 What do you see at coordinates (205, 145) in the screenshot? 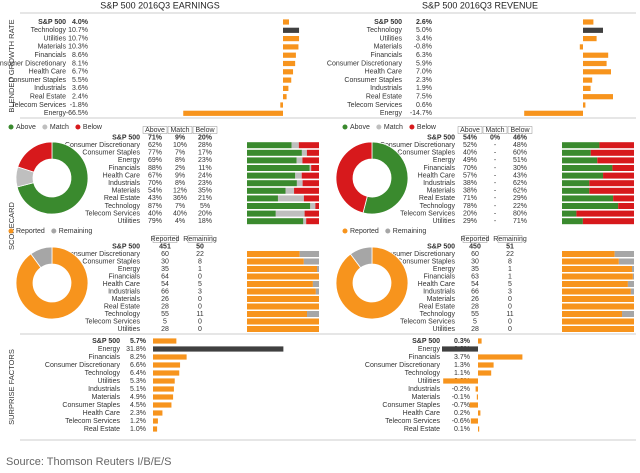
I see `cell-value: 28%` at bounding box center [205, 145].